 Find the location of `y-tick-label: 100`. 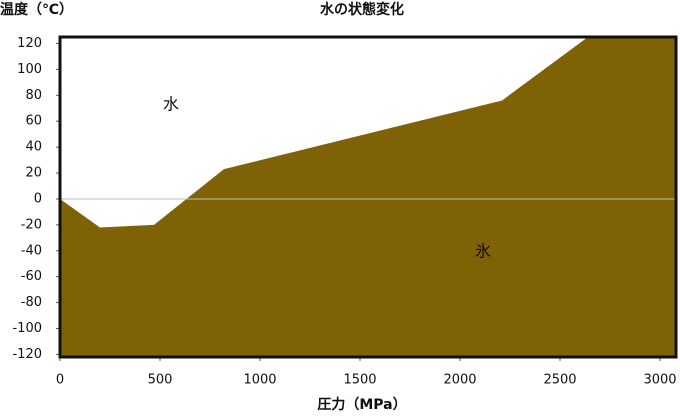

y-tick-label: 100 is located at coordinates (29, 69).